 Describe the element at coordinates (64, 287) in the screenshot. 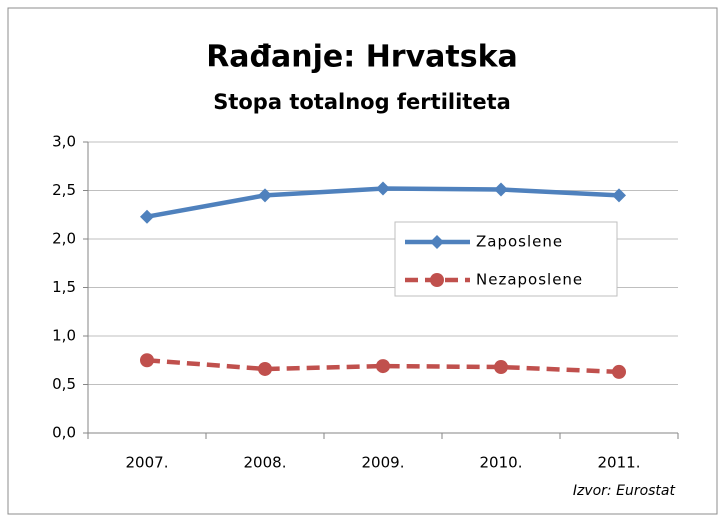

I see `y-tick-label: 1,5` at that location.